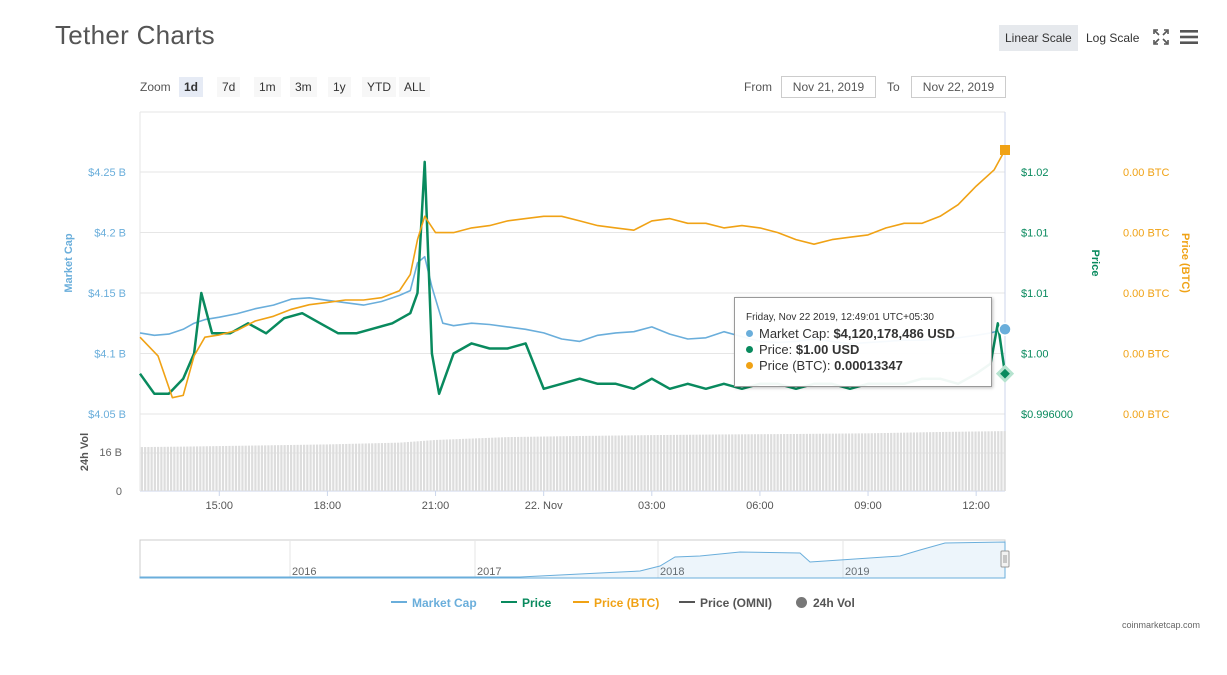 This screenshot has height=675, width=1227. I want to click on volume-axis-title: 24h Vol, so click(85, 452).